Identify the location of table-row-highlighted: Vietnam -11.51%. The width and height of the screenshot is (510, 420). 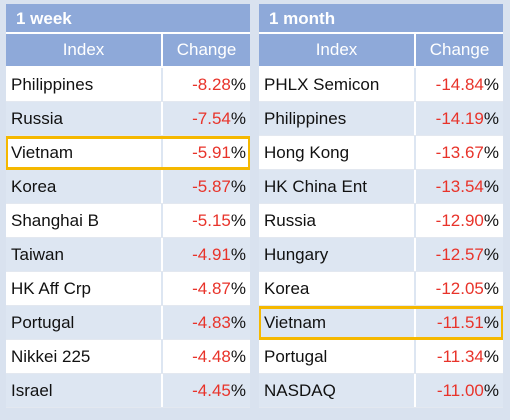
(381, 323).